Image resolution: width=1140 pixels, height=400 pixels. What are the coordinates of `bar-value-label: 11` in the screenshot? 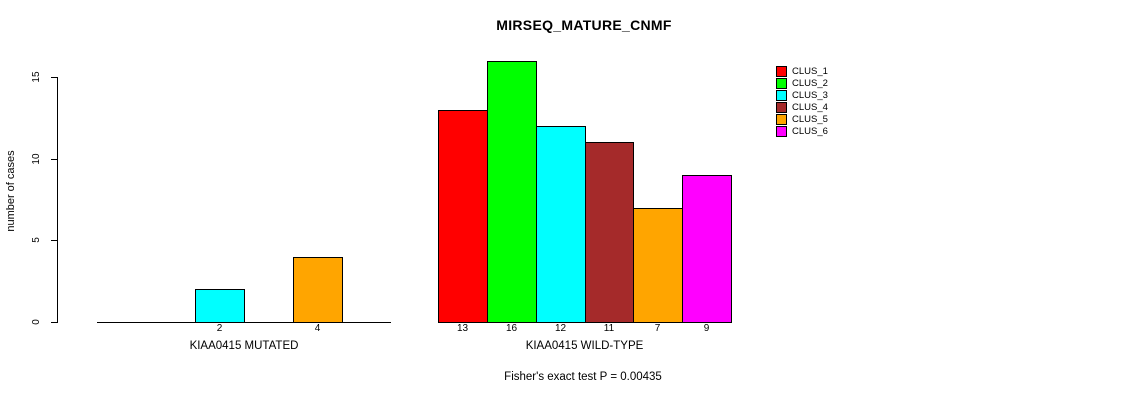 It's located at (609, 328).